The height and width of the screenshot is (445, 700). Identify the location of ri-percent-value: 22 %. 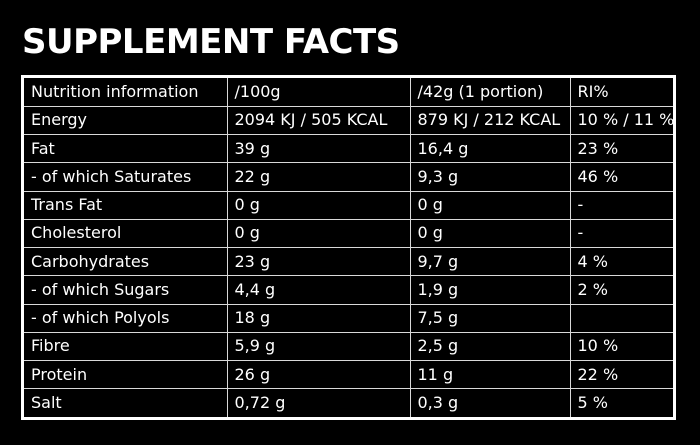
(621, 374).